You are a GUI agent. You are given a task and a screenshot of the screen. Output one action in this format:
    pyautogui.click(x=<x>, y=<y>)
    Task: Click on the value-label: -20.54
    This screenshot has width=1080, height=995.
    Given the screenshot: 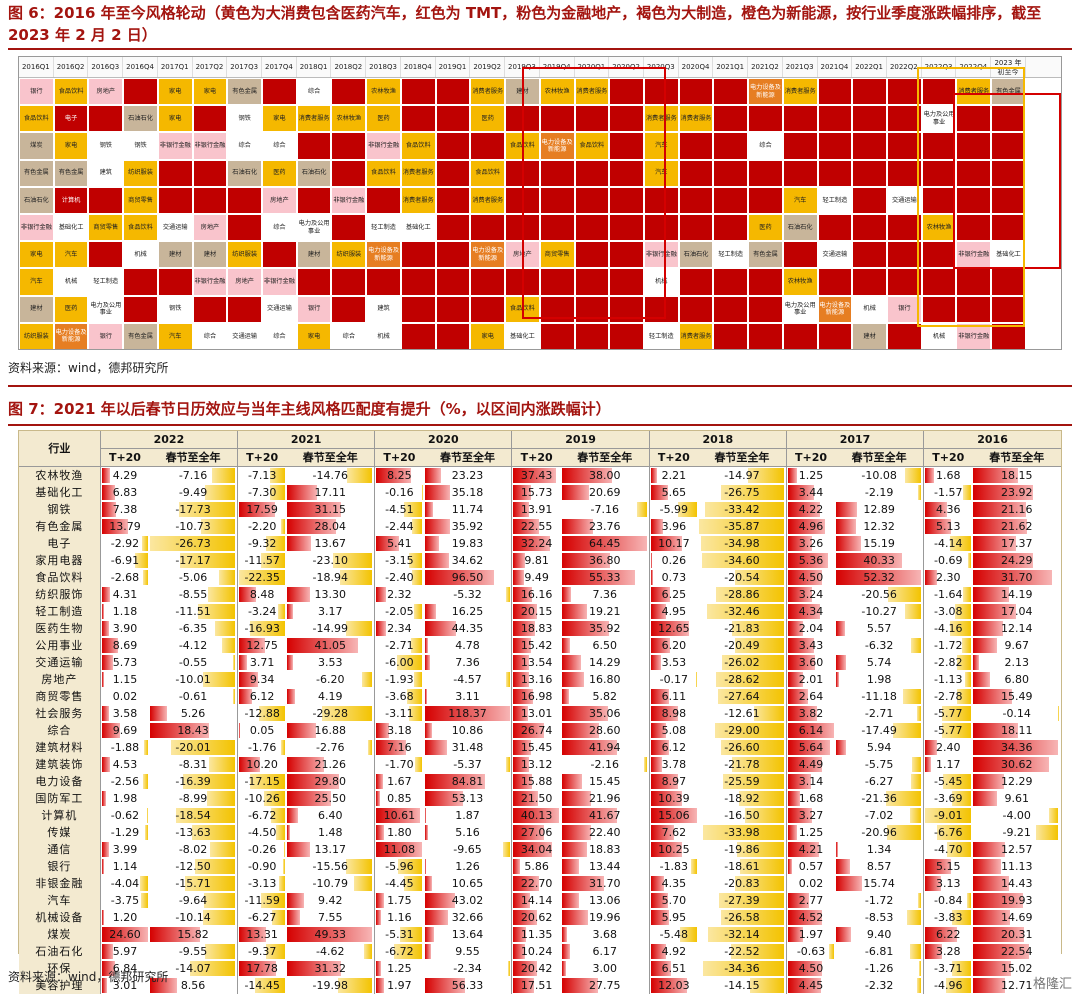 What is the action you would take?
    pyautogui.click(x=742, y=577)
    